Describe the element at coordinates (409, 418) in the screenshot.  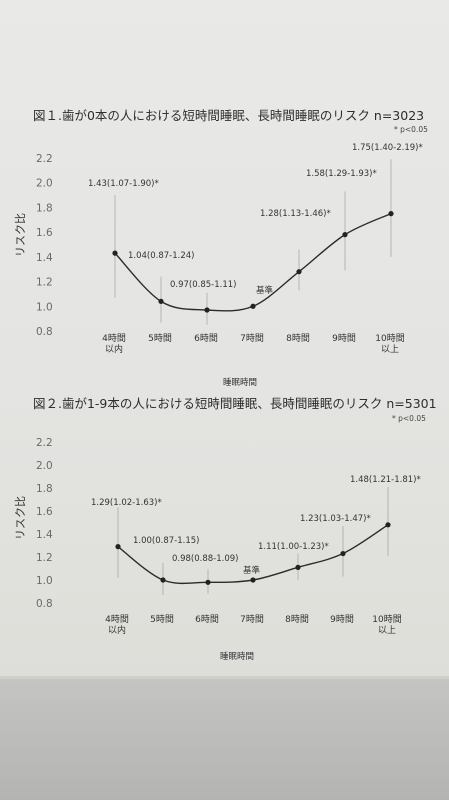
I see `figure-2-note: * p<0.05` at that location.